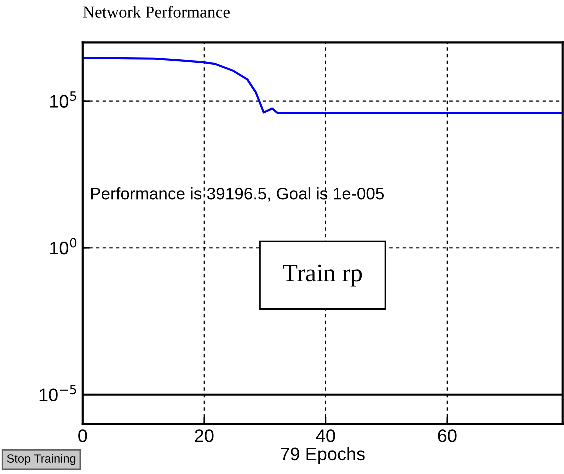  What do you see at coordinates (237, 195) in the screenshot?
I see `annotation: Performance is 39196.5, Goal is 1e-005` at bounding box center [237, 195].